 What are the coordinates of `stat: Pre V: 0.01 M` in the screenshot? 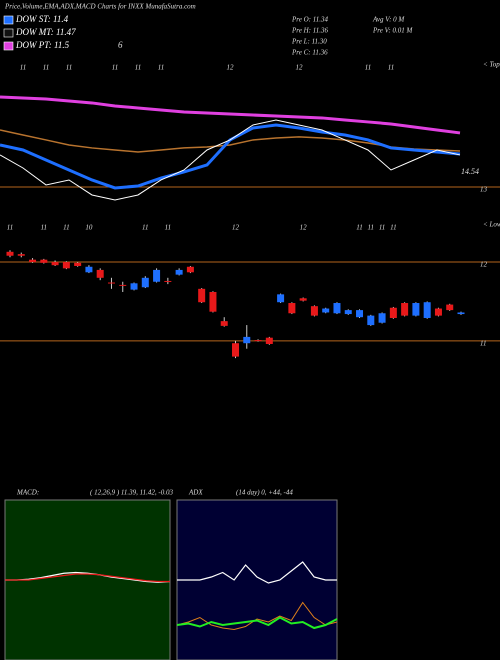 It's located at (392, 31).